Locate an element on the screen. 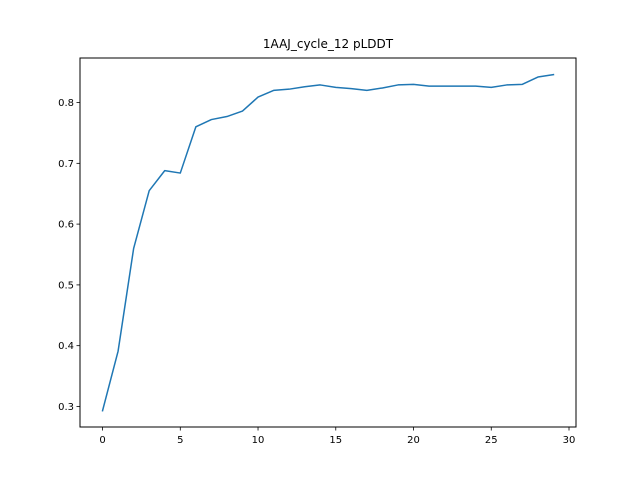 The image size is (640, 480). y-tick-label: 0.8 is located at coordinates (66, 103).